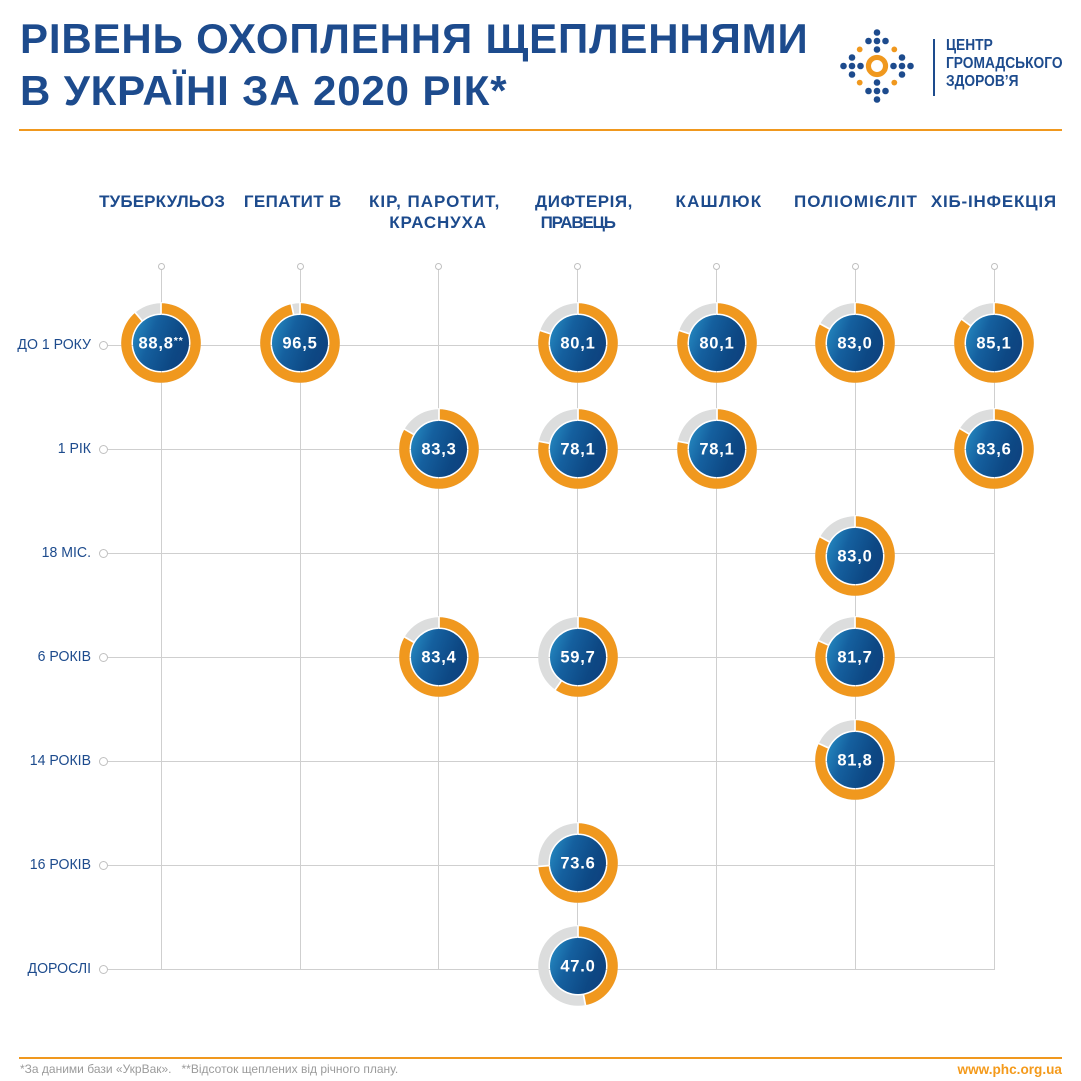 Image resolution: width=1081 pixels, height=1081 pixels. Describe the element at coordinates (438, 449) in the screenshot. I see `svg-text: 83,3` at that location.